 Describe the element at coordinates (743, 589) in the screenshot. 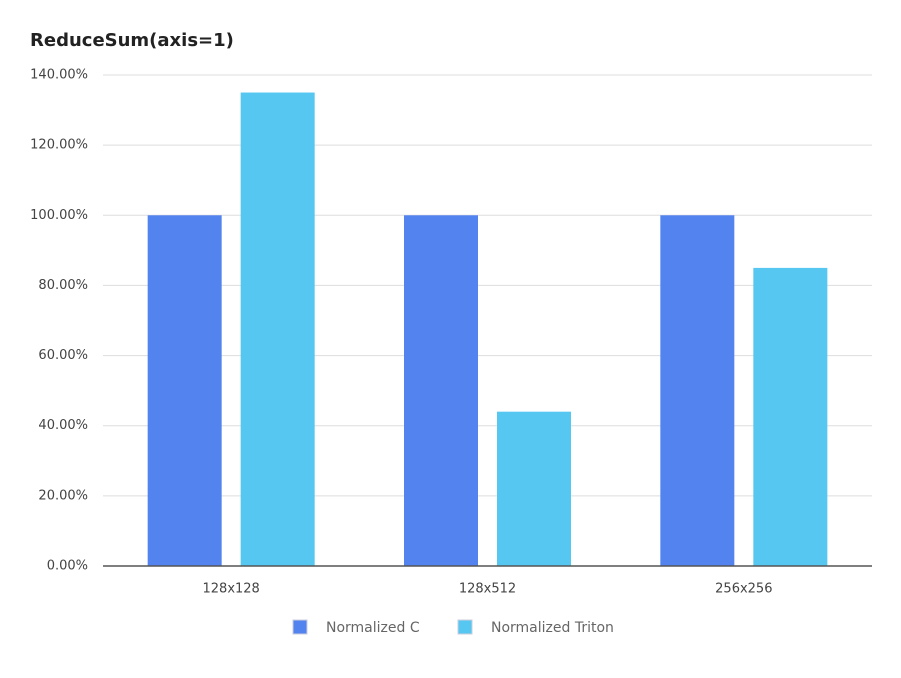

I see `x-tick-label: 256x256` at that location.